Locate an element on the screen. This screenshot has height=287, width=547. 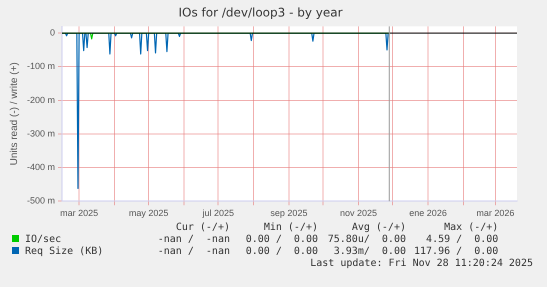
text: 75.80u/ 0.00 is located at coordinates (366, 240).